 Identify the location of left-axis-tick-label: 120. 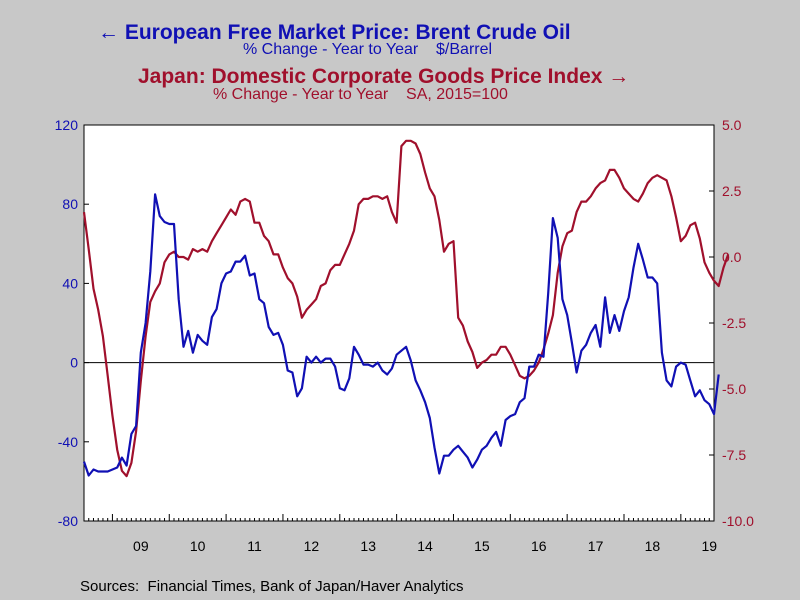
(67, 125).